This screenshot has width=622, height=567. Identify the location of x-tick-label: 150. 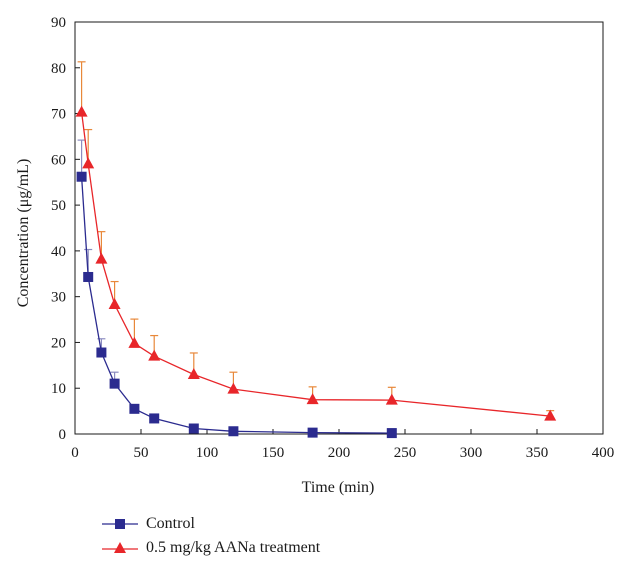
(273, 453).